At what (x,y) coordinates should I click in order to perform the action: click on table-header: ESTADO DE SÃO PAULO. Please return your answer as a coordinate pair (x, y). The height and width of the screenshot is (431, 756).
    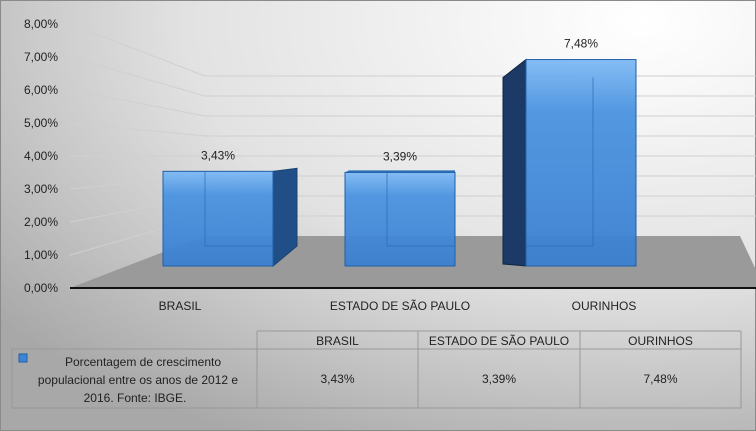
    Looking at the image, I should click on (499, 341).